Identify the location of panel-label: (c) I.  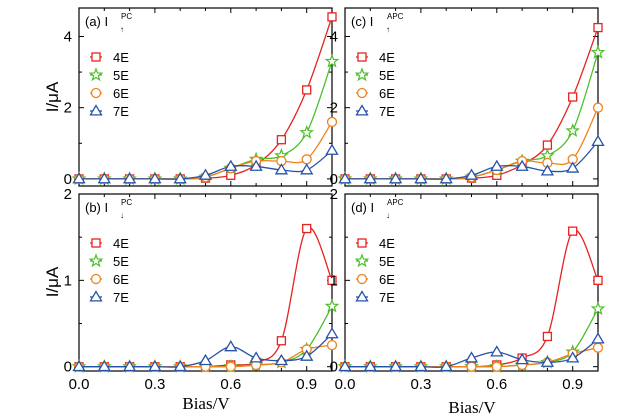
(362, 21).